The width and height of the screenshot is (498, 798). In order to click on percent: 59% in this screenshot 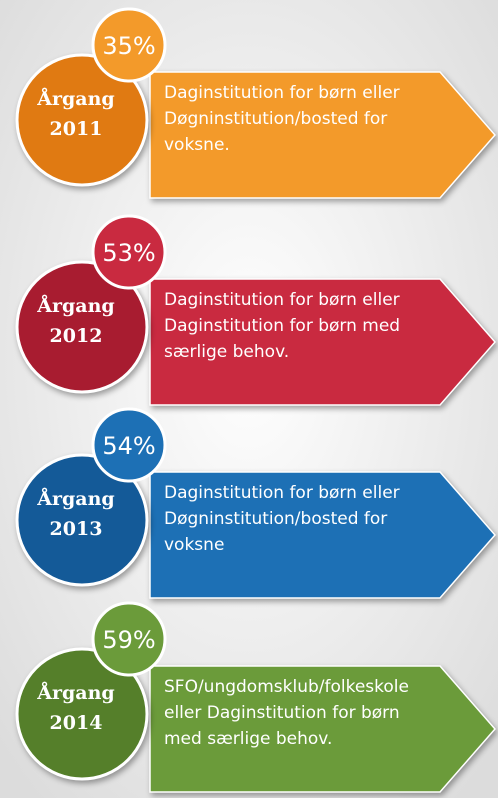, I will do `click(128, 640)`.